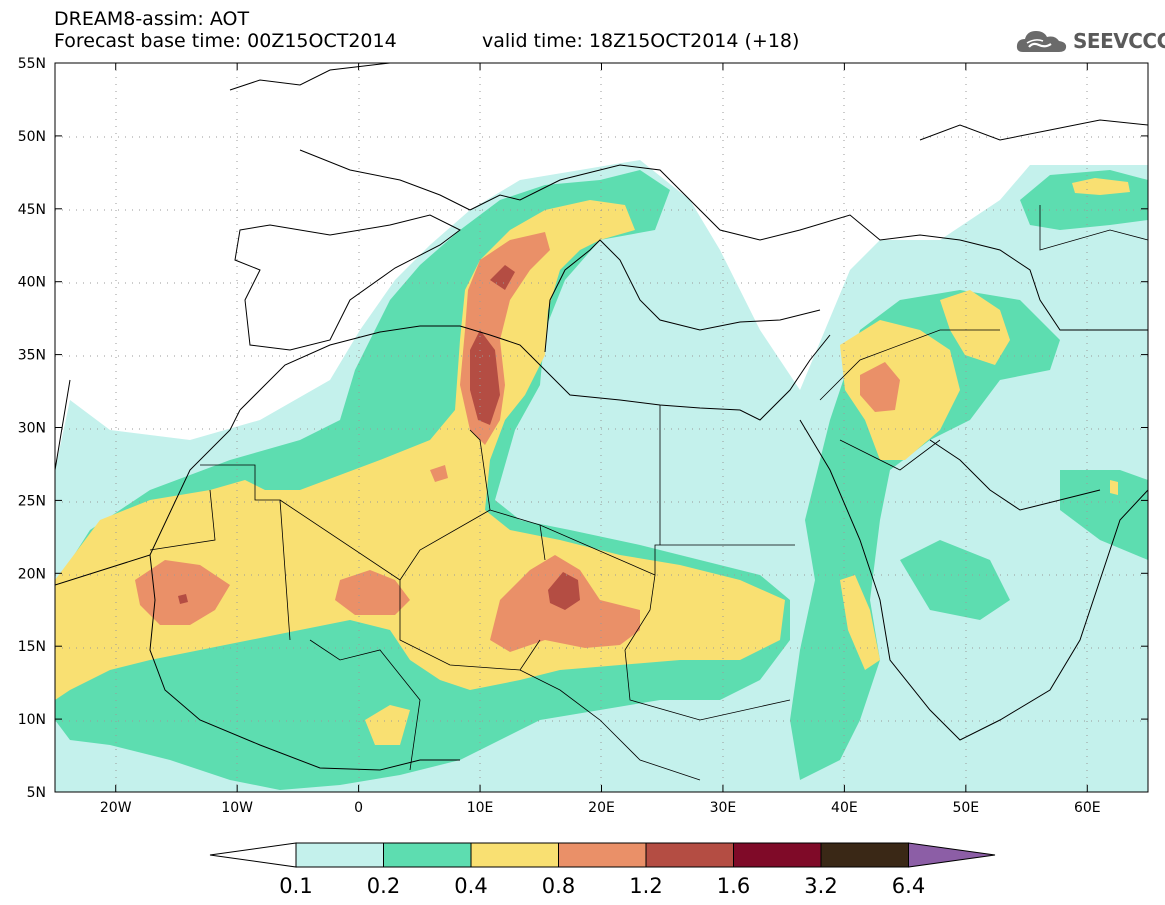 This screenshot has width=1165, height=905. What do you see at coordinates (602, 870) in the screenshot?
I see `colorbar-legend: 0.1 0.2 0.4 0.8 1.2 1.6 3.2 6.4` at bounding box center [602, 870].